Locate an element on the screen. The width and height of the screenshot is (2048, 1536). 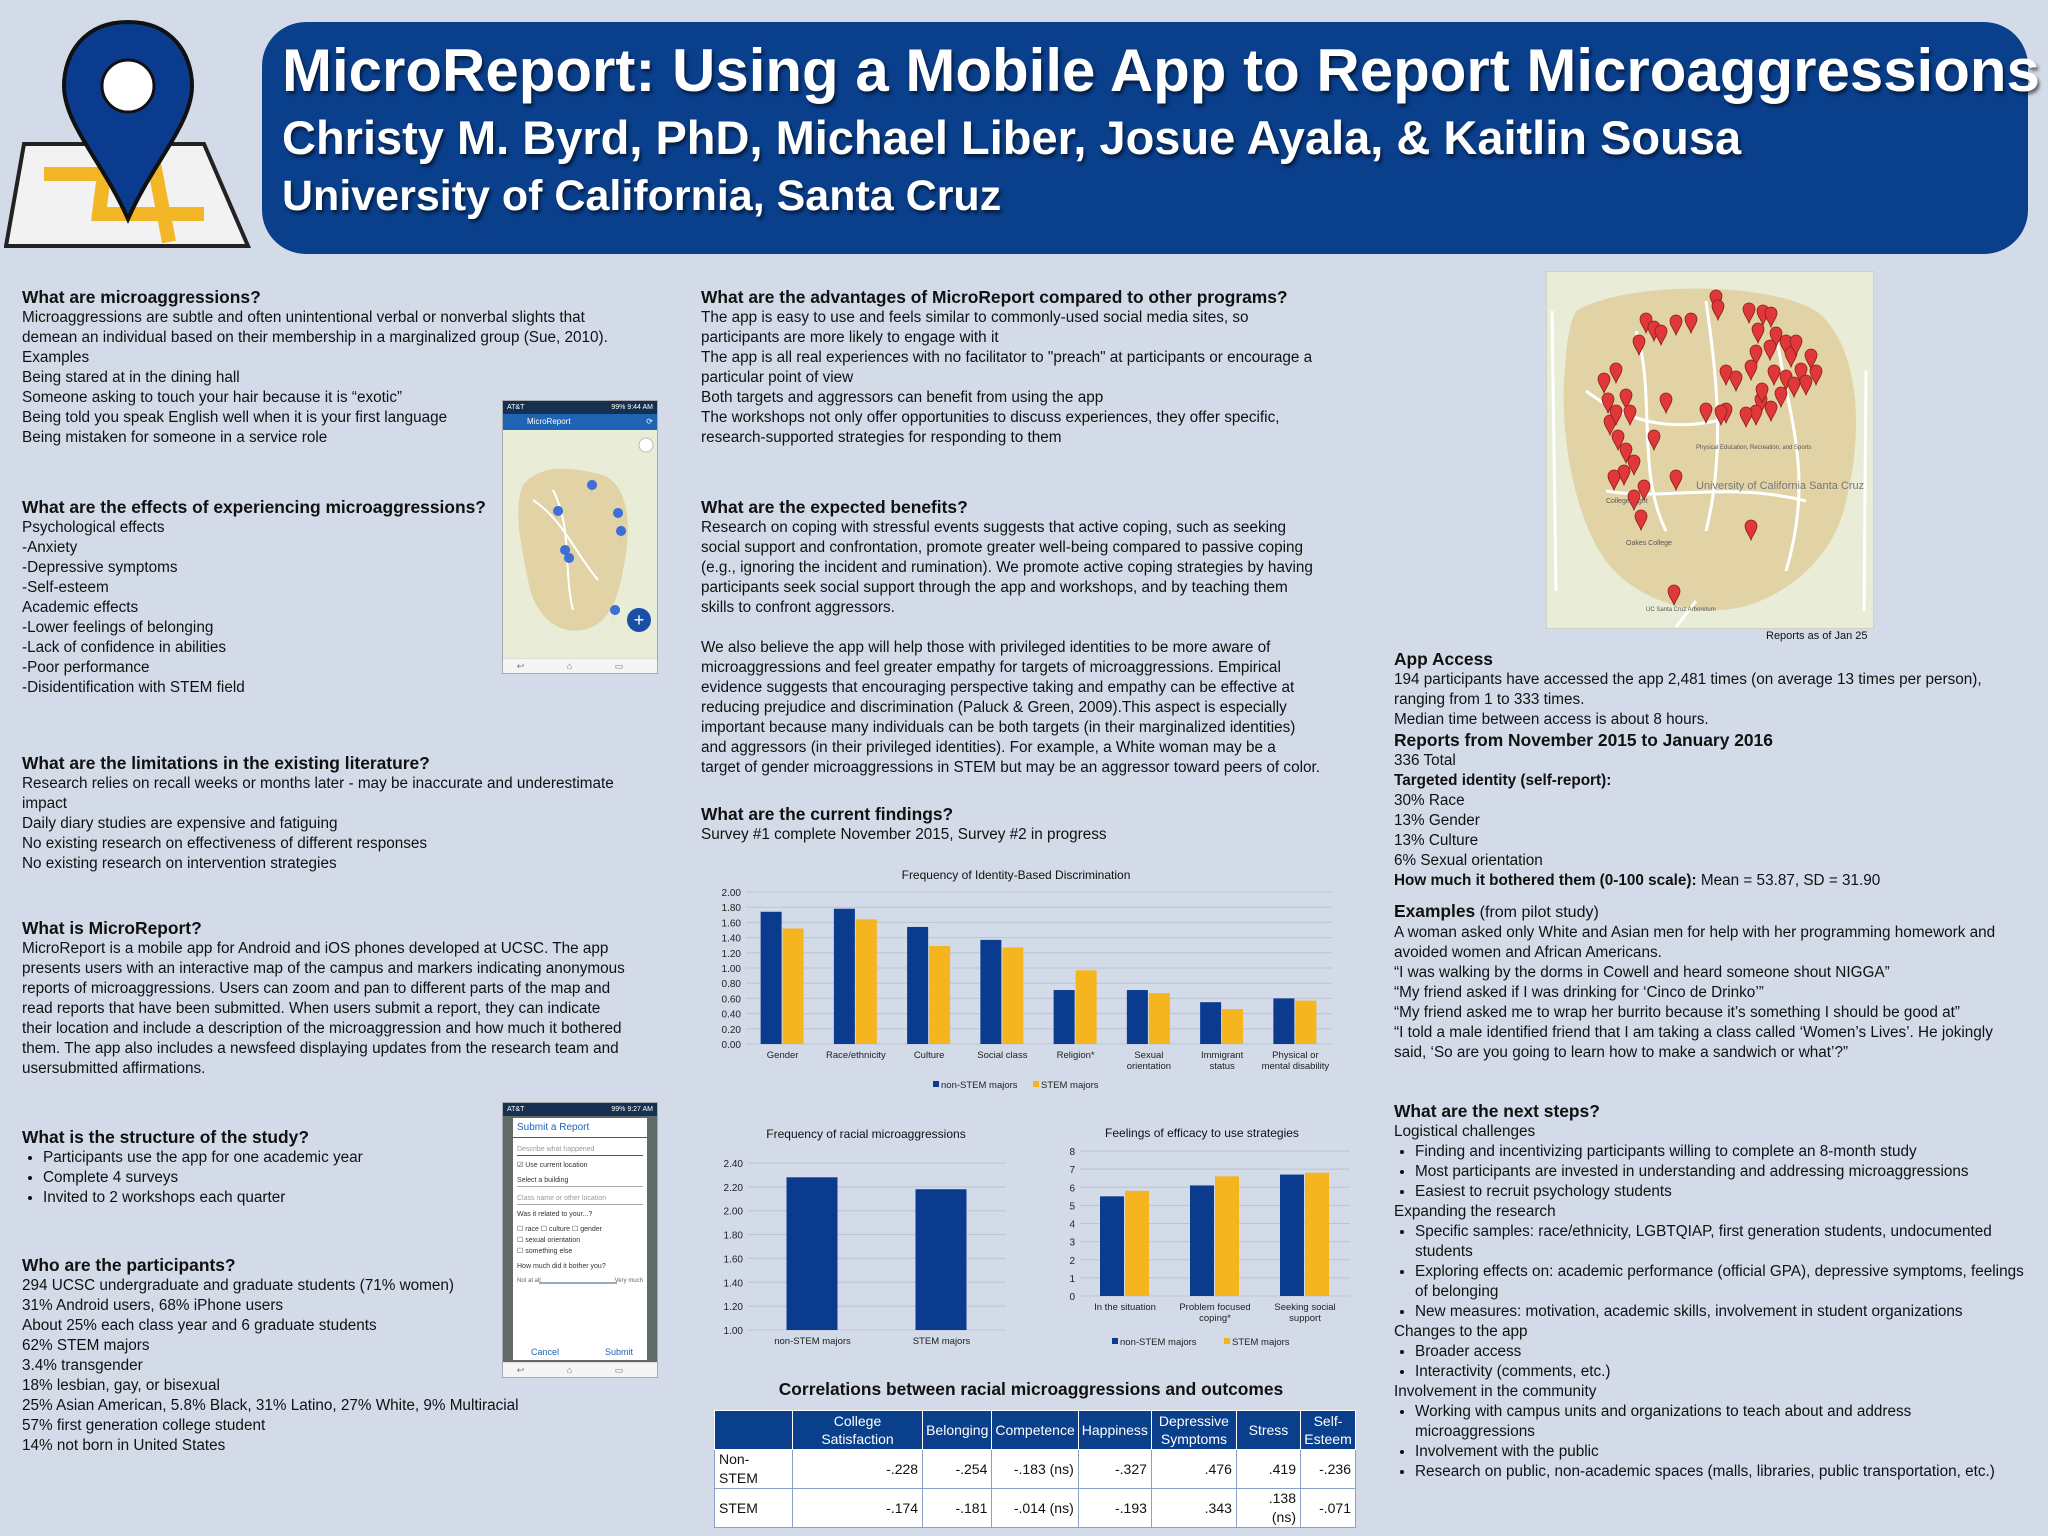
option-race: race is located at coordinates (532, 1229).